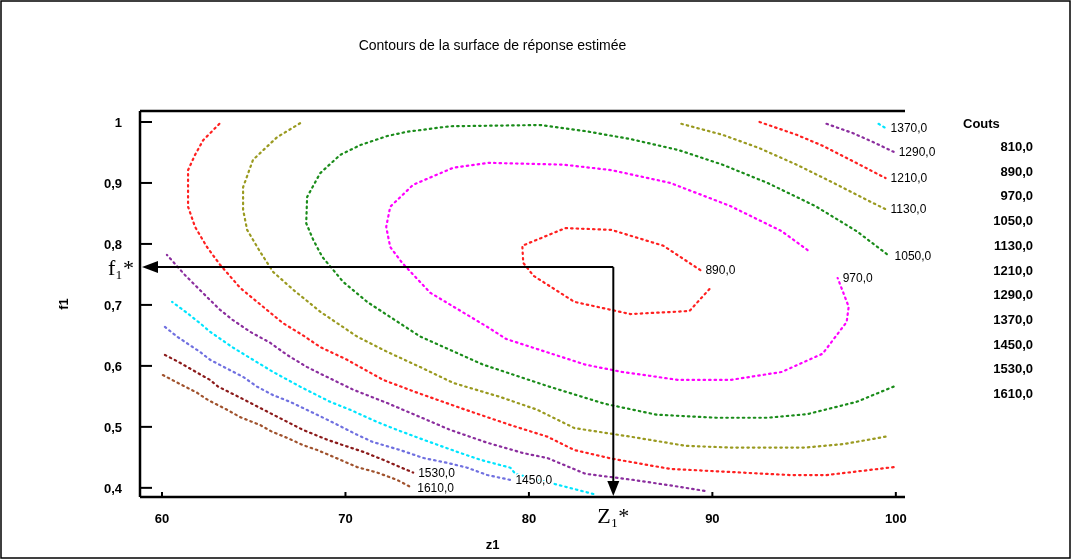  I want to click on y-tick-label: 0,7, so click(112, 305).